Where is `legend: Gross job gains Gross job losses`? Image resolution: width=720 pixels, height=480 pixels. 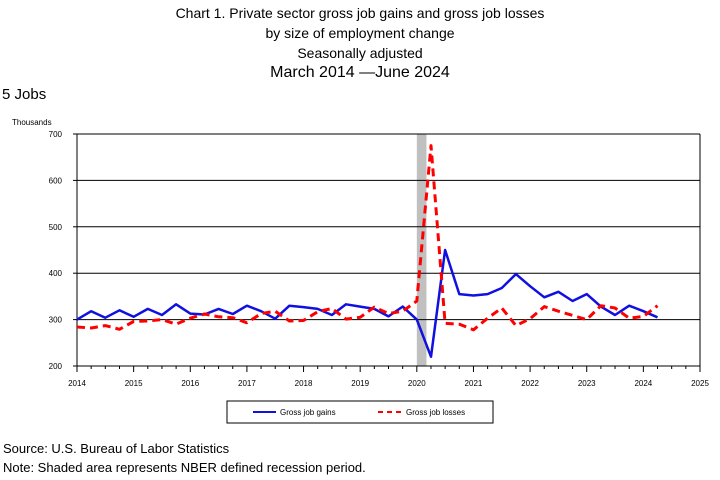 legend: Gross job gains Gross job losses is located at coordinates (360, 412).